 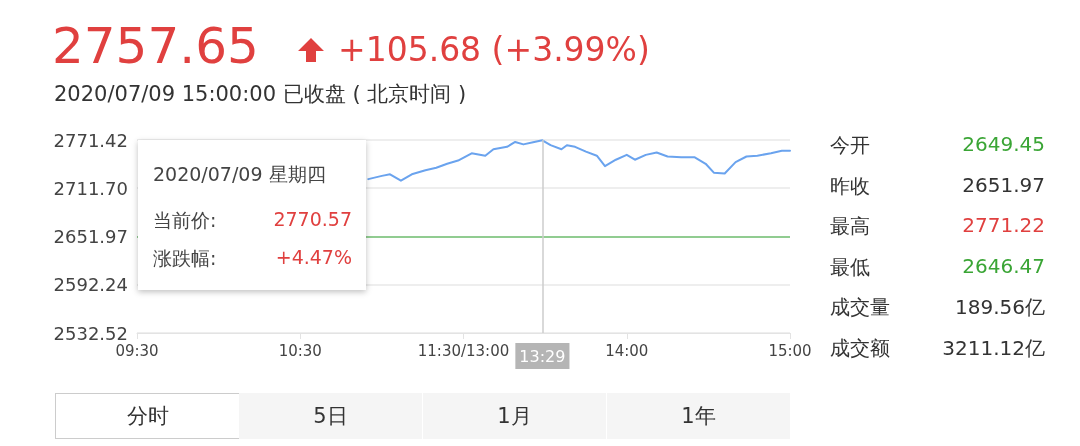 What do you see at coordinates (860, 307) in the screenshot?
I see `text: 成交量` at bounding box center [860, 307].